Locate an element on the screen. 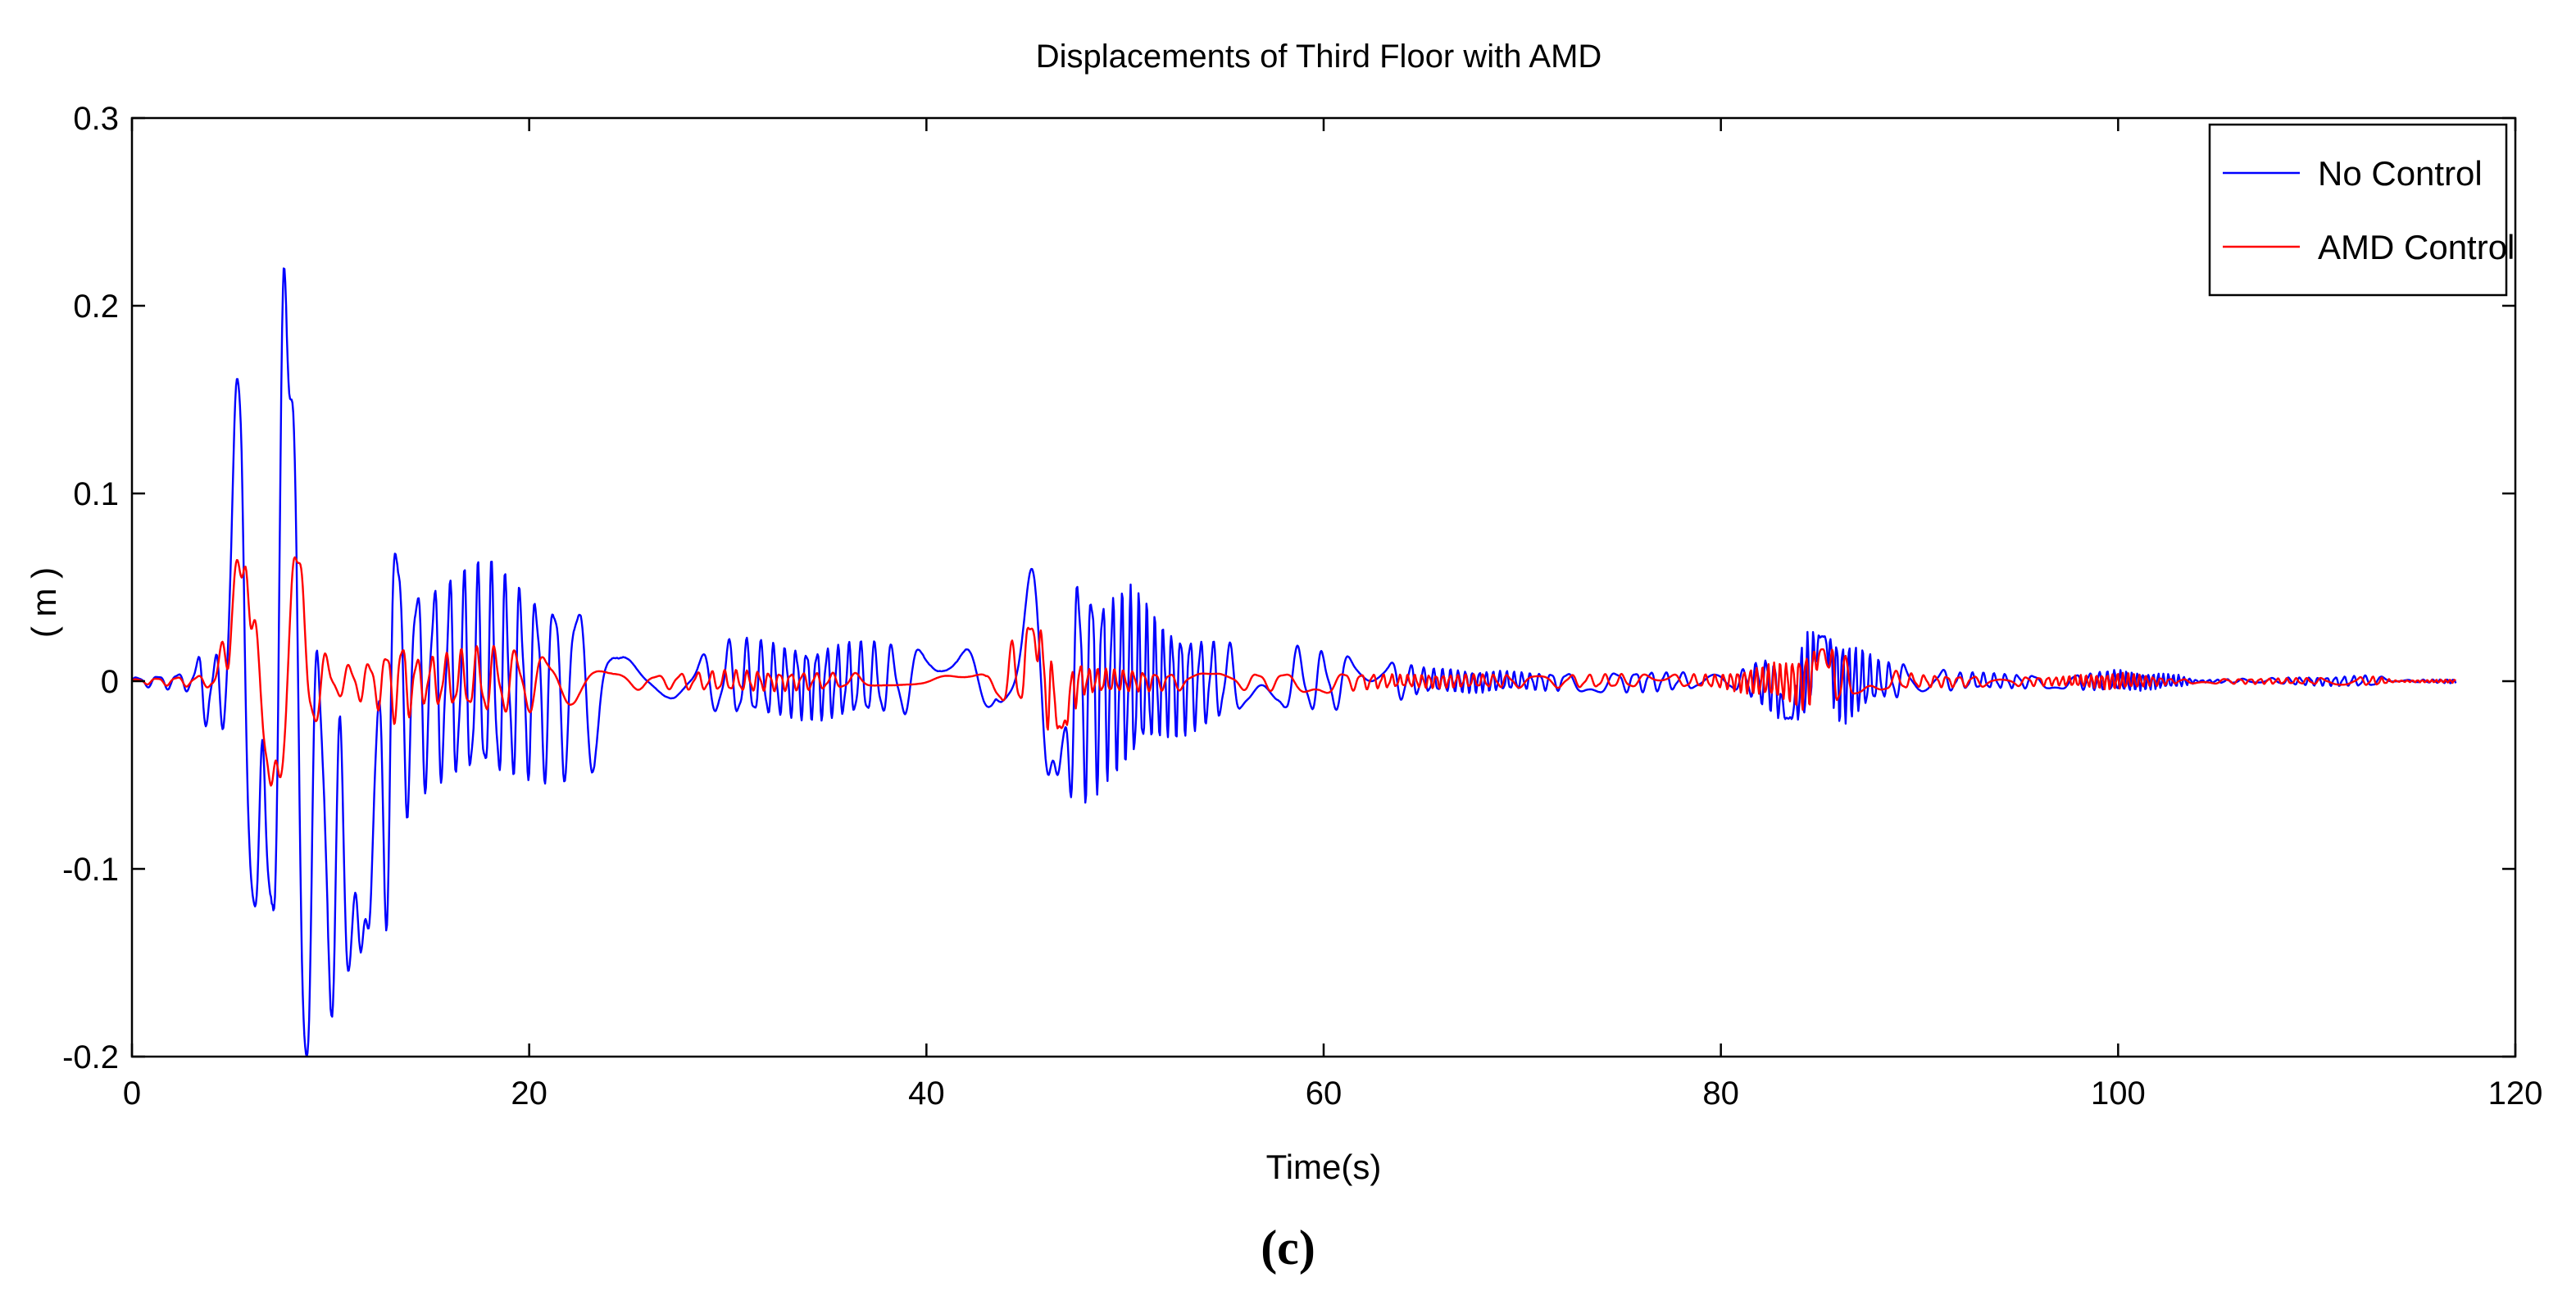 The height and width of the screenshot is (1314, 2576). y-axis-label: ( m ) is located at coordinates (44, 602).